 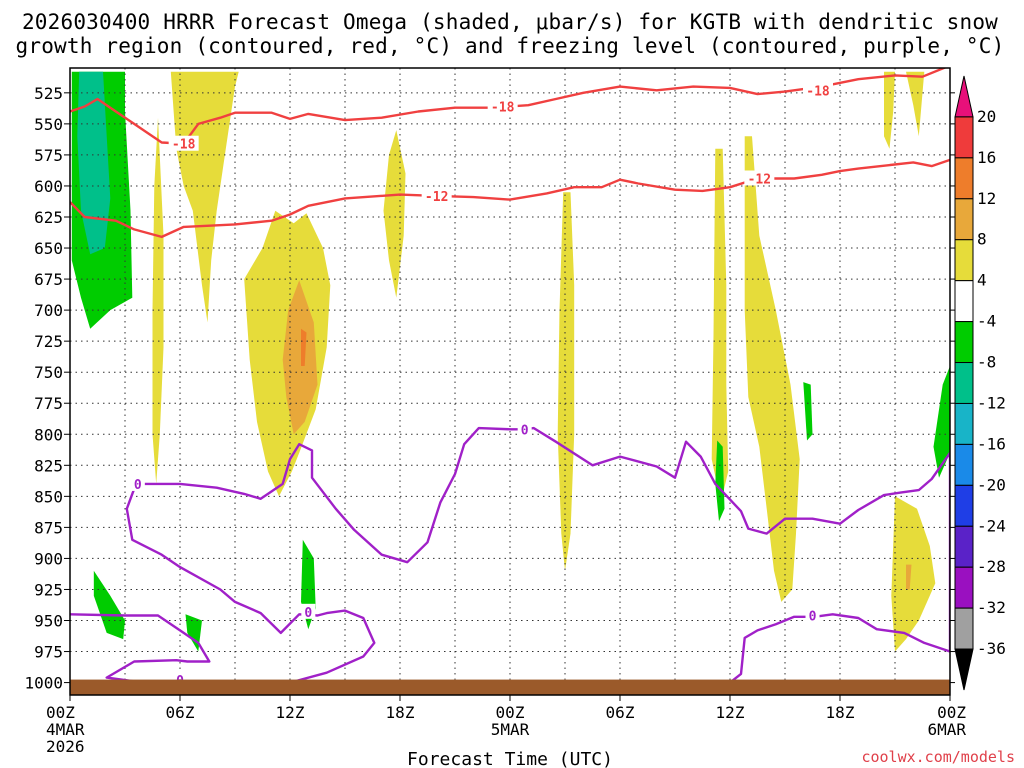 I want to click on x-tick-label: 6MAR, so click(x=946, y=729).